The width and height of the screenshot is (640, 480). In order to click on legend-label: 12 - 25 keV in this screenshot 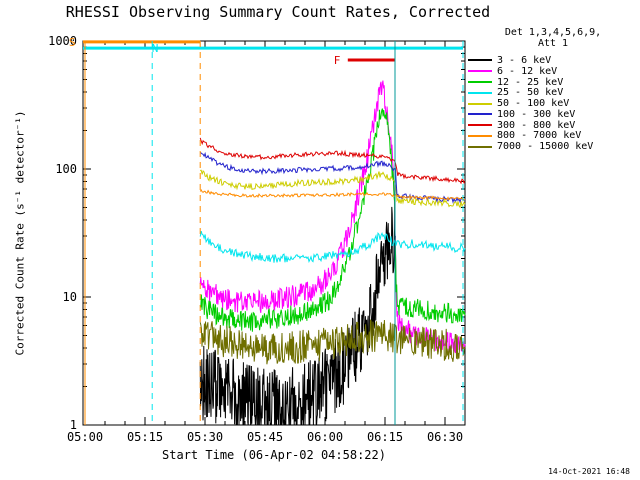, I will do `click(530, 82)`.